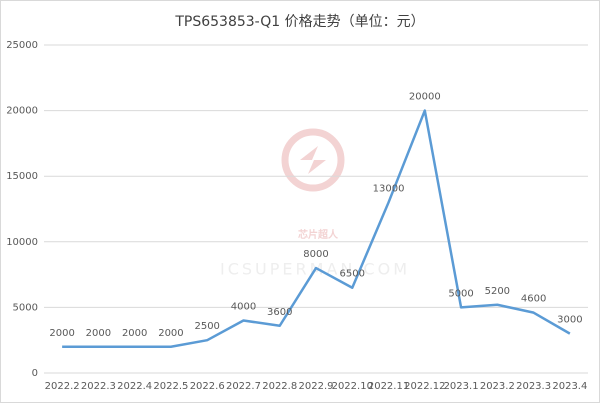 This screenshot has width=600, height=403. I want to click on x-tick-label: 2022.10, so click(352, 386).